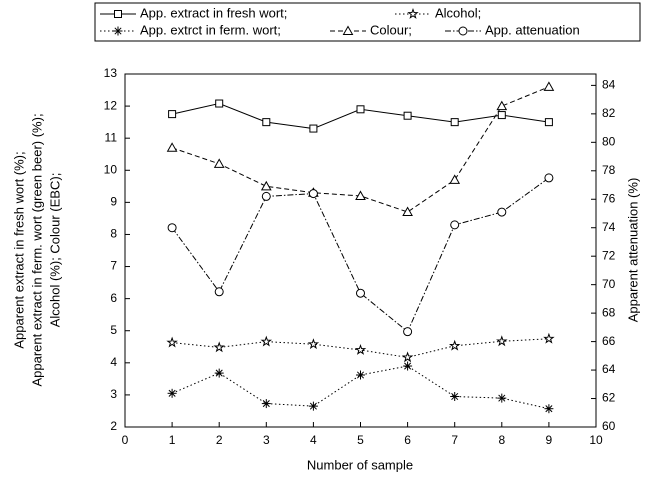  What do you see at coordinates (360, 464) in the screenshot?
I see `x-axis-label: Number of sample` at bounding box center [360, 464].